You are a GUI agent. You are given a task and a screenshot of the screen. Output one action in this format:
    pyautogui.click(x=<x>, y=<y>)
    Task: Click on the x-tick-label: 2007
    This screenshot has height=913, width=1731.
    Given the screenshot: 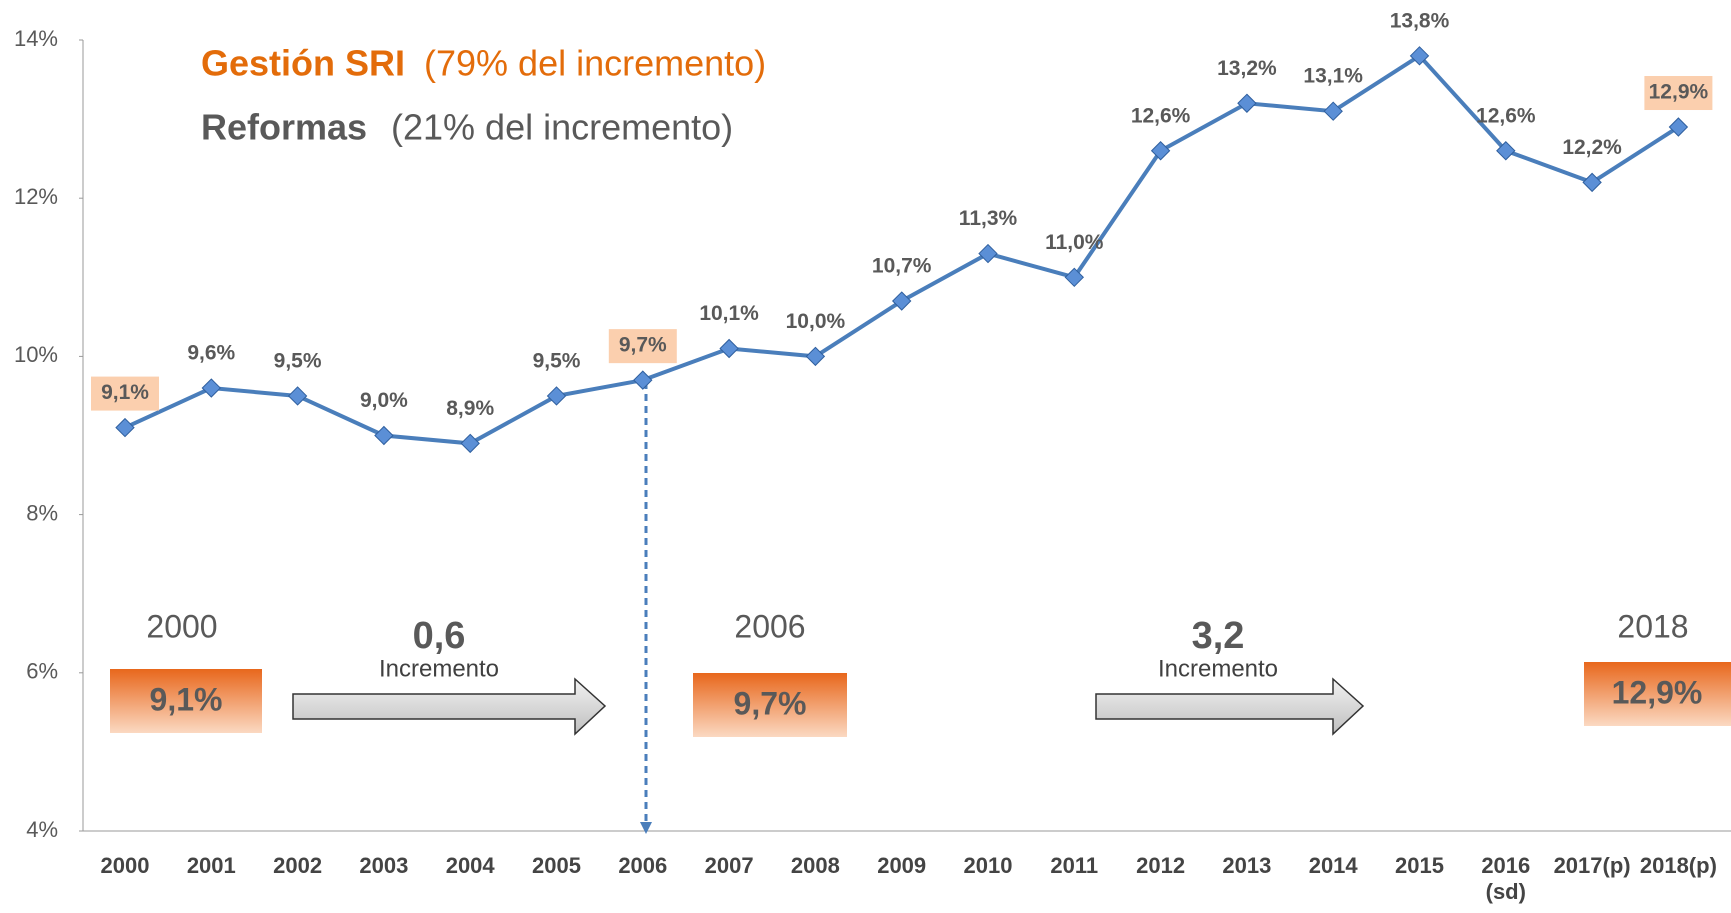 What is the action you would take?
    pyautogui.click(x=729, y=865)
    